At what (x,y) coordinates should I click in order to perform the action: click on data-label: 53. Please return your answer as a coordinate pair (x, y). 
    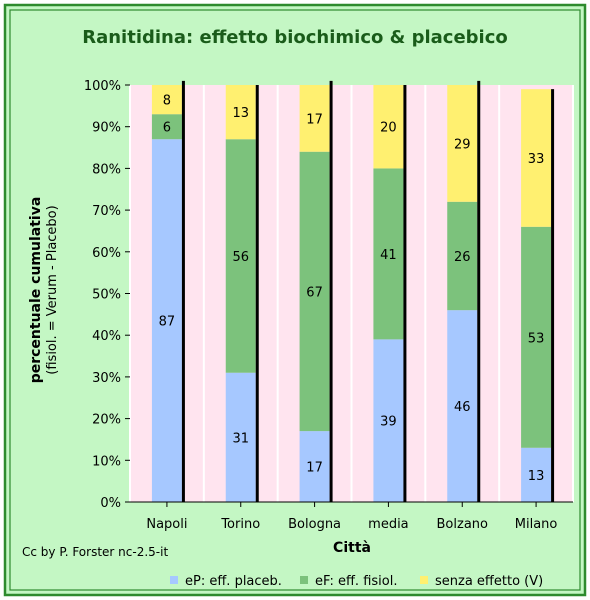
    Looking at the image, I should click on (536, 338).